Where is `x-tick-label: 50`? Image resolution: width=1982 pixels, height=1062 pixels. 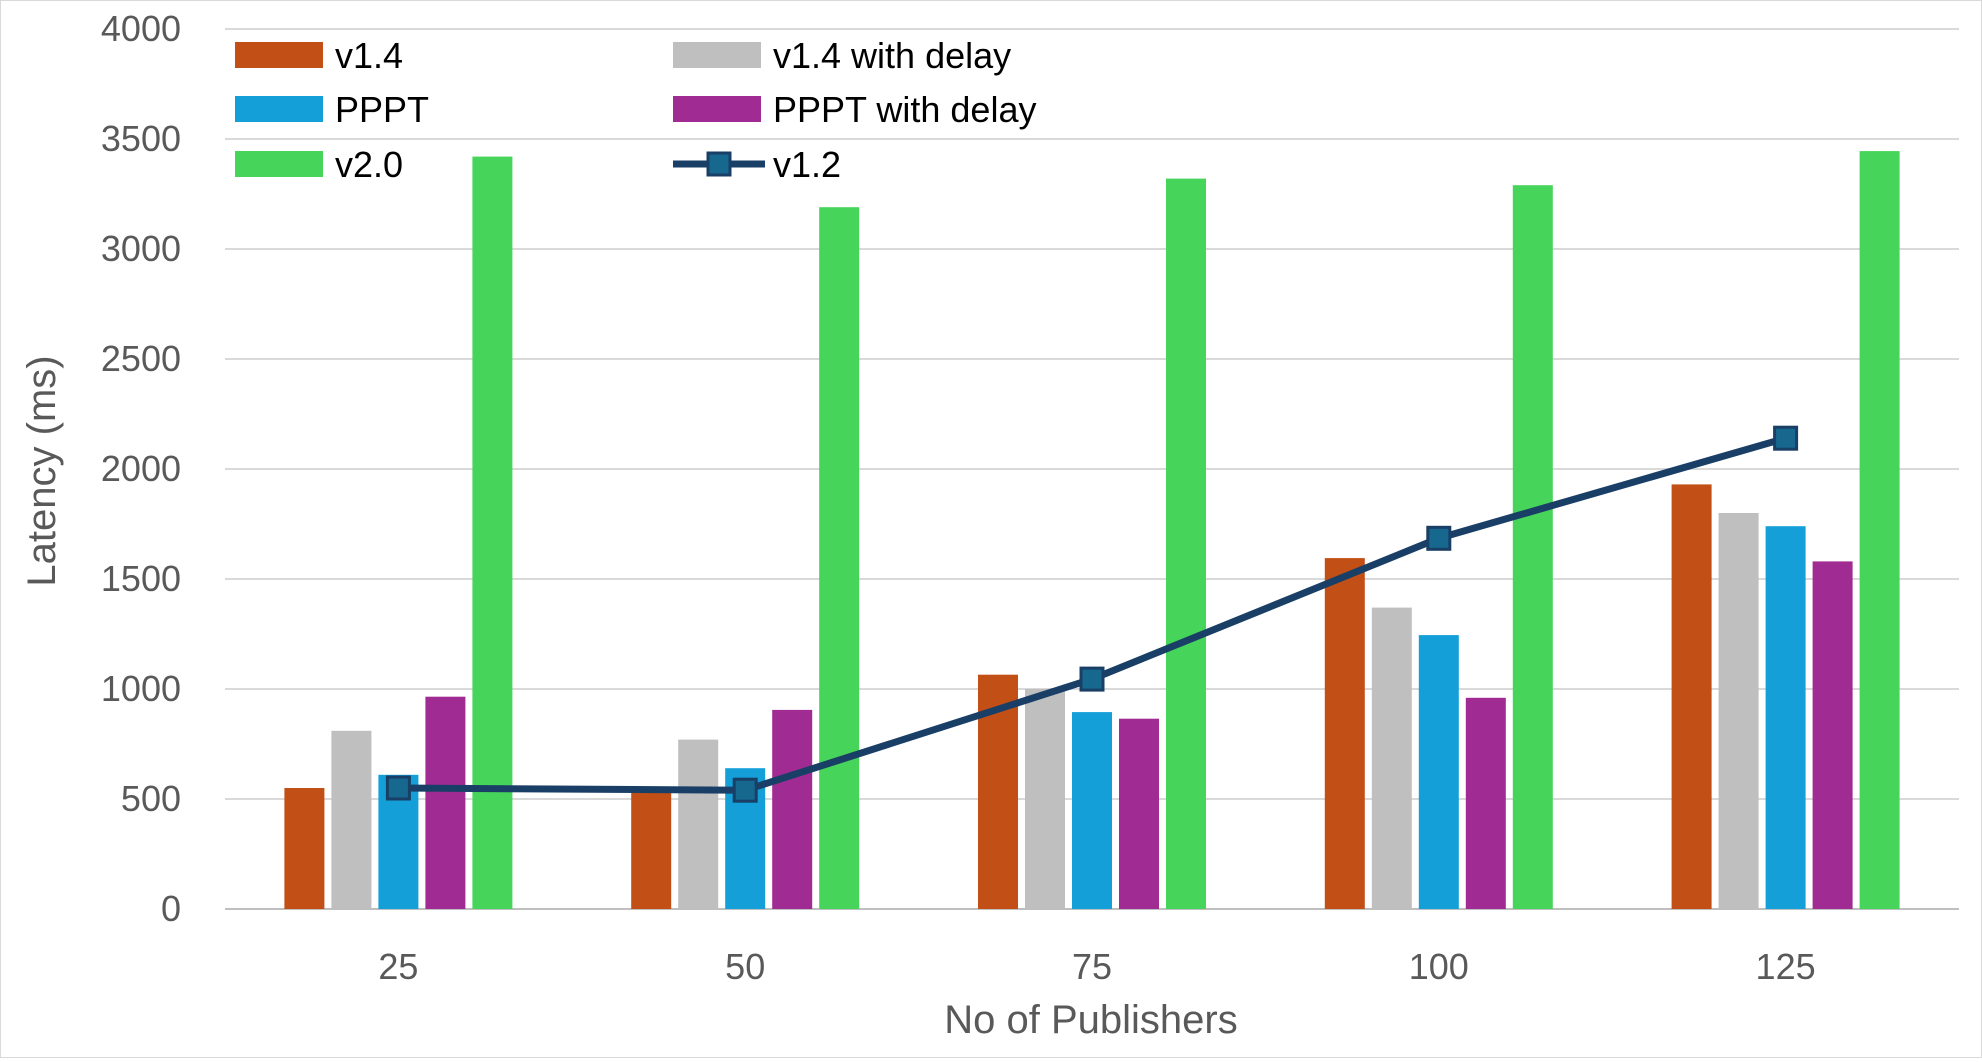 x-tick-label: 50 is located at coordinates (745, 966).